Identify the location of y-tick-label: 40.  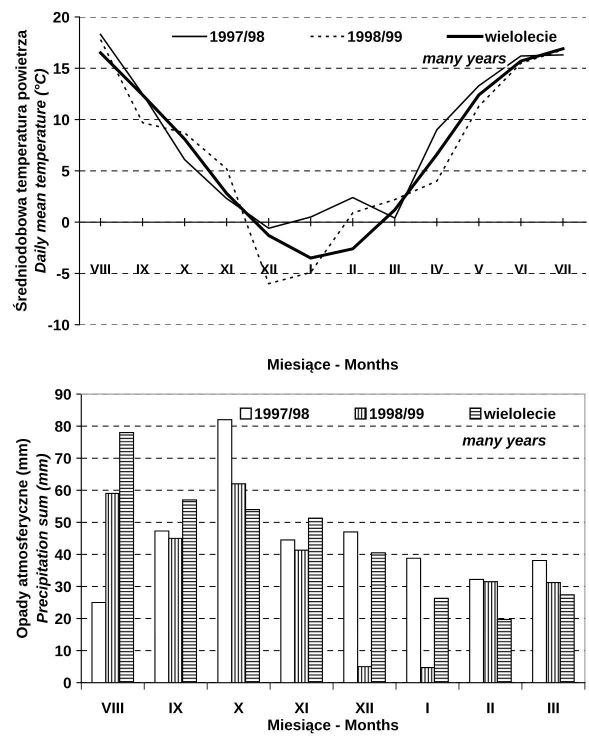
(62, 554).